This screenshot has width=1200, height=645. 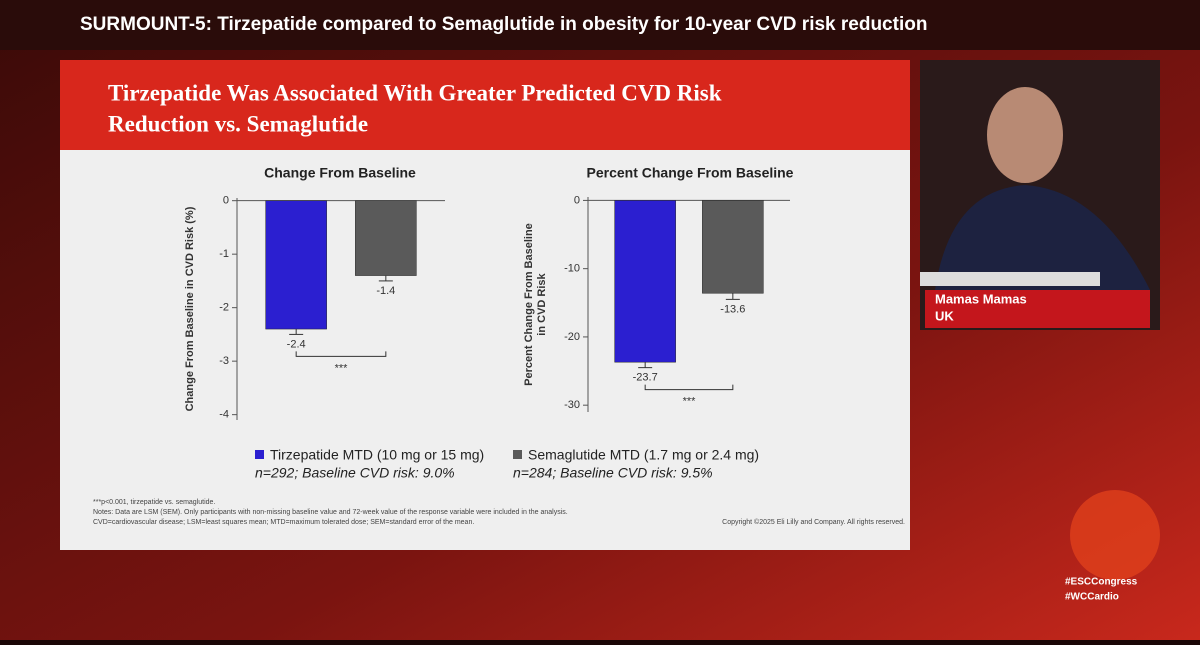 I want to click on y-tick-label: -3, so click(x=224, y=361).